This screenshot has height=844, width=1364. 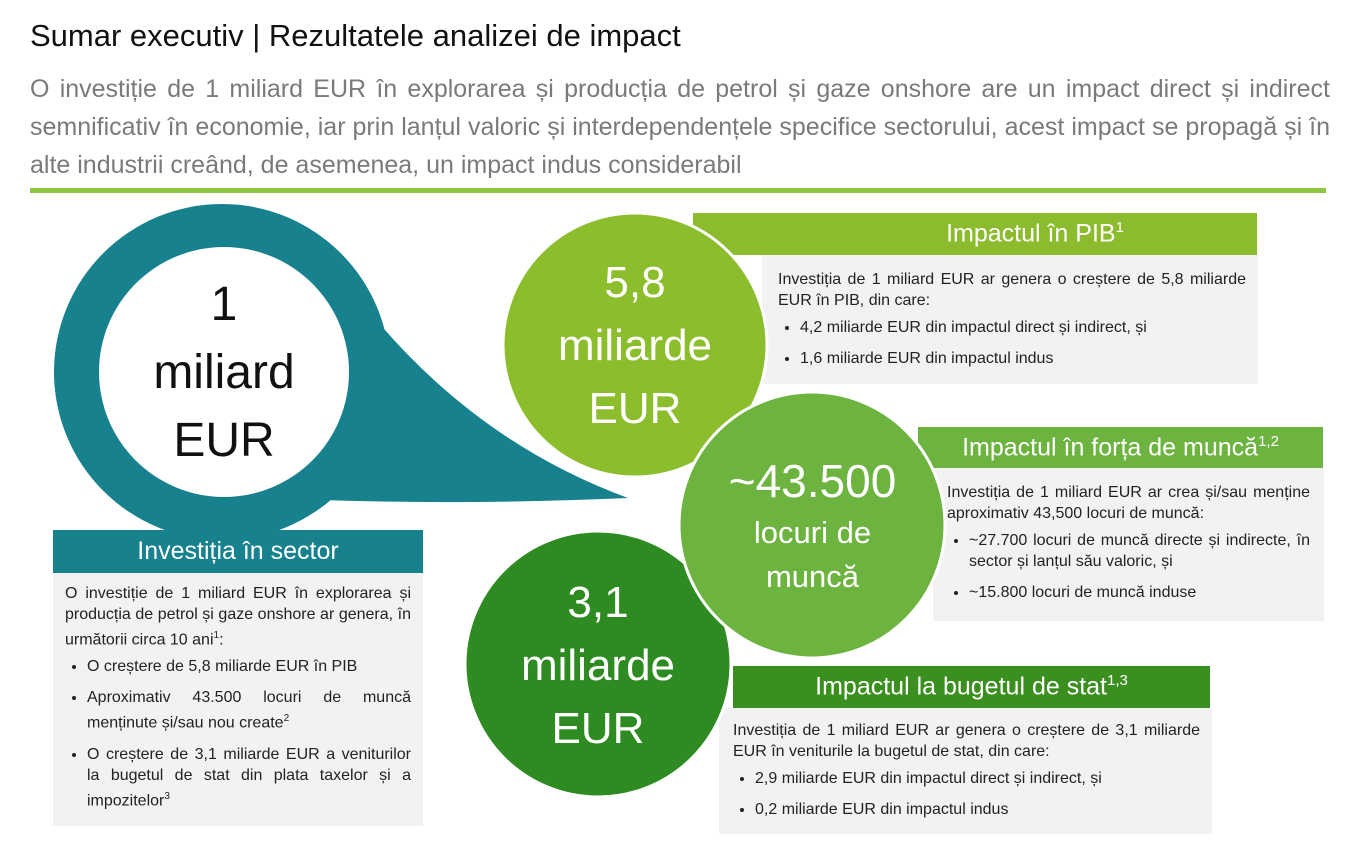 I want to click on footnote: 1,2, so click(x=1268, y=441).